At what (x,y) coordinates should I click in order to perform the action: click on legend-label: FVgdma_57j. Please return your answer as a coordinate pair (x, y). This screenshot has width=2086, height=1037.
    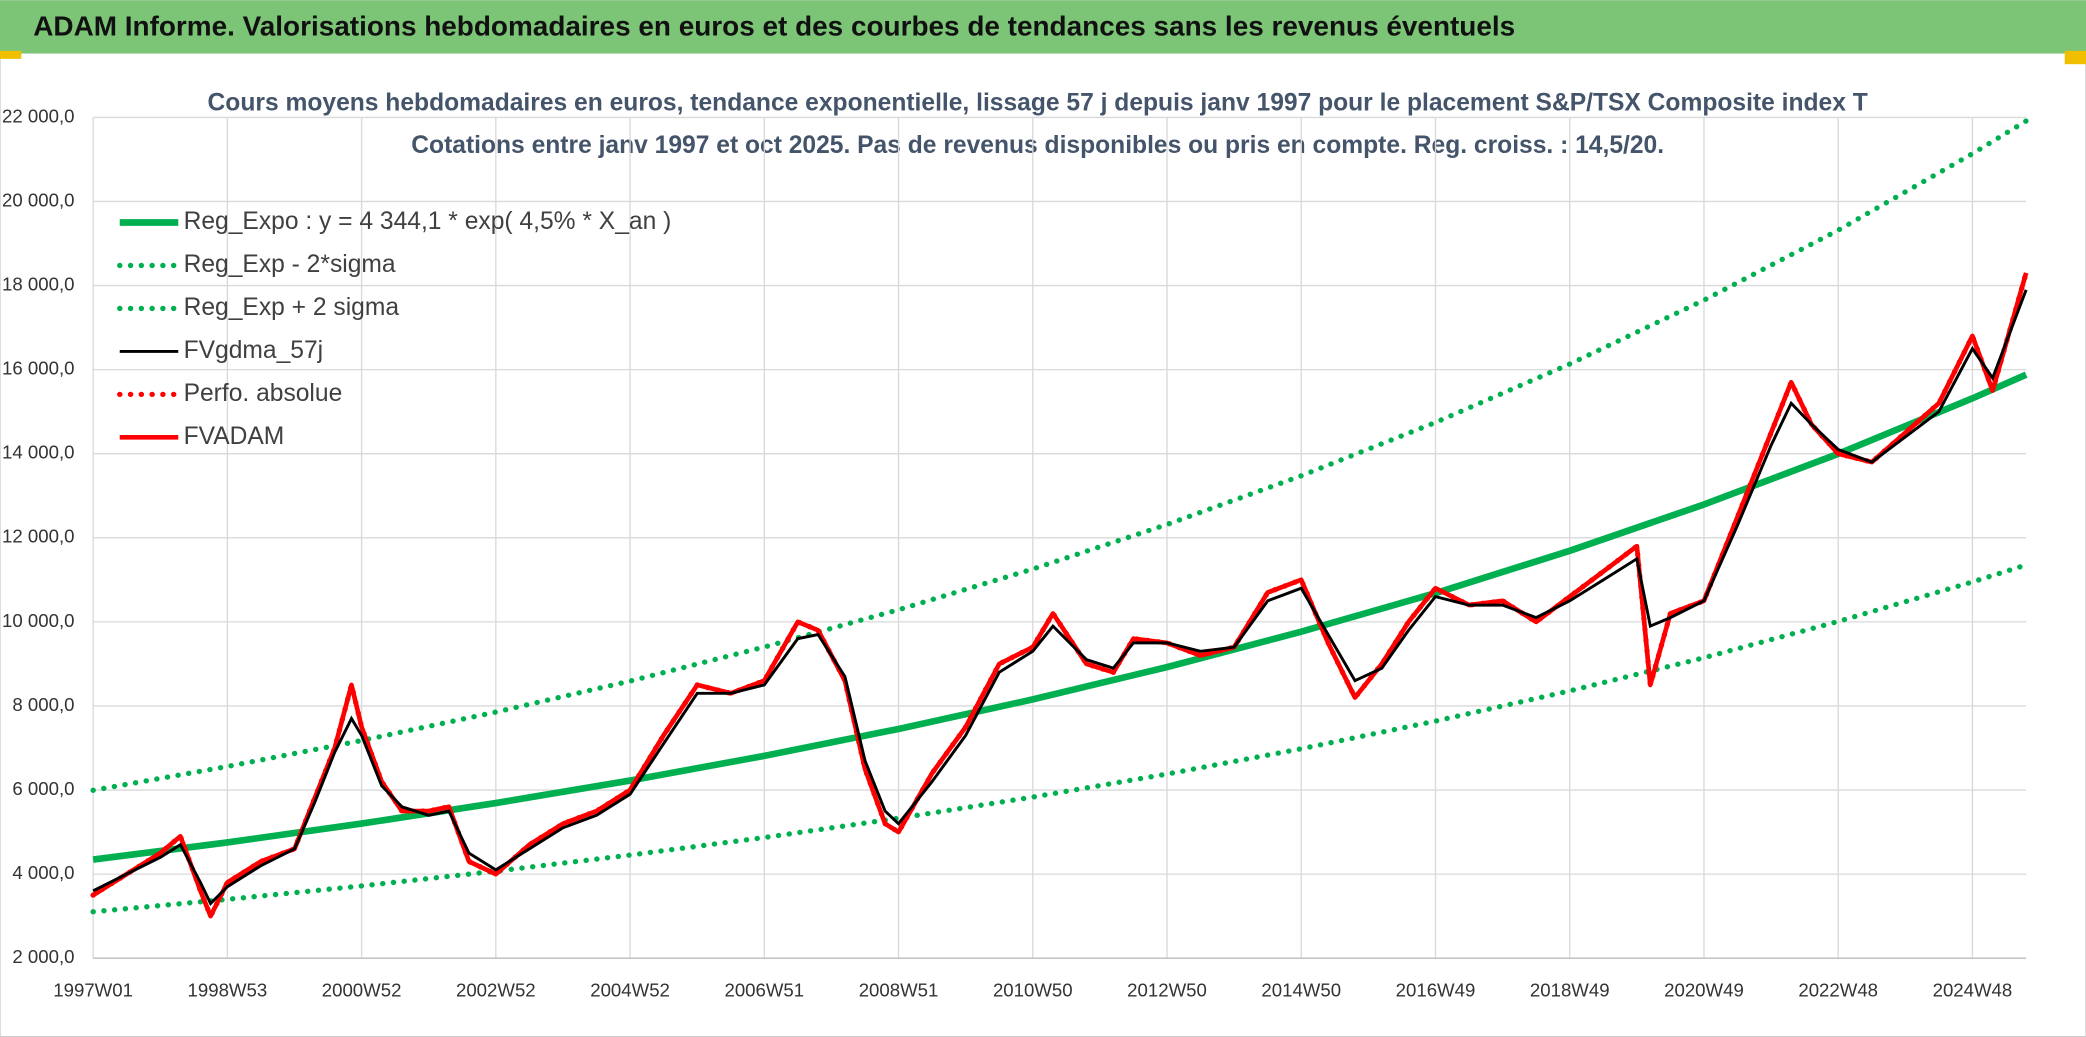
    Looking at the image, I should click on (254, 350).